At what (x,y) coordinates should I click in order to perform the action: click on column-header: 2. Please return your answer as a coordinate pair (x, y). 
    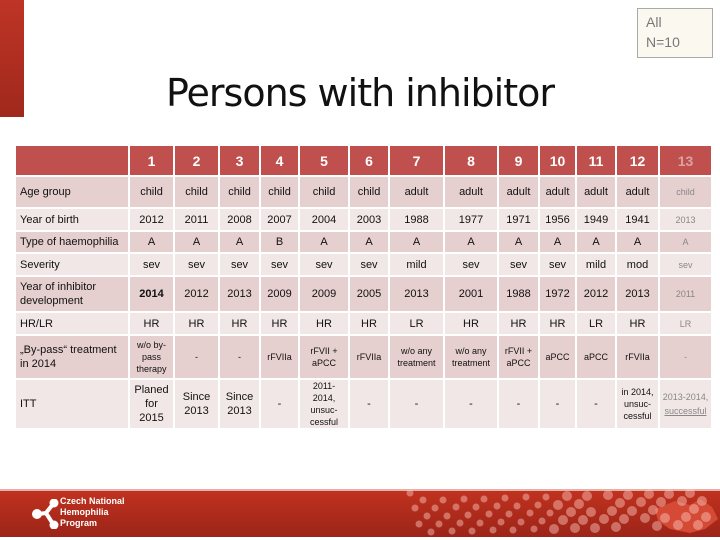
    Looking at the image, I should click on (196, 160).